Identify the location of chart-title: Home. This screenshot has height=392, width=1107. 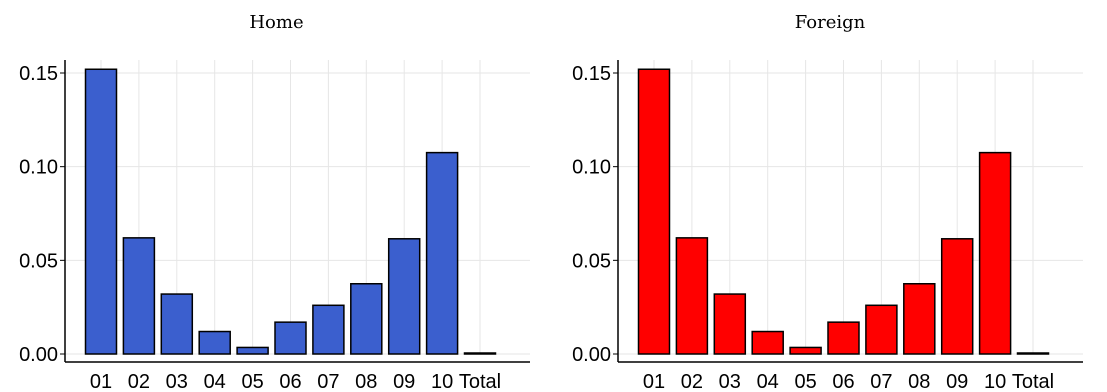
(276, 22).